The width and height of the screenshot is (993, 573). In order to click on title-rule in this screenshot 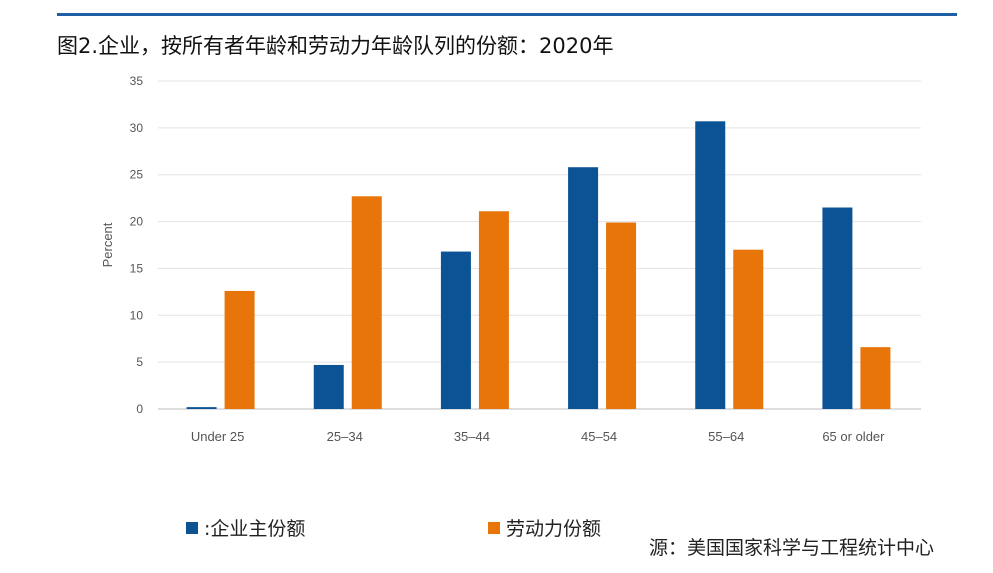, I will do `click(507, 14)`.